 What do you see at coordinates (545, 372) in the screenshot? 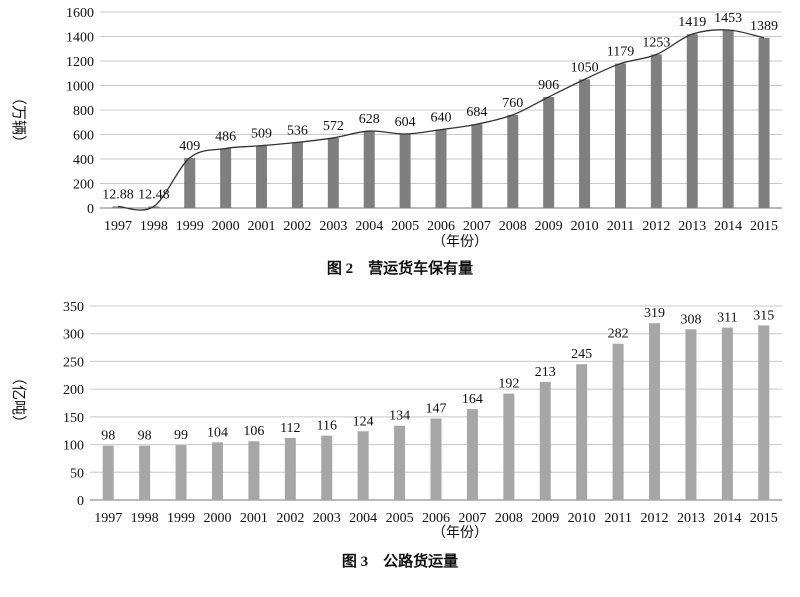
I see `data-label-2009: 213` at bounding box center [545, 372].